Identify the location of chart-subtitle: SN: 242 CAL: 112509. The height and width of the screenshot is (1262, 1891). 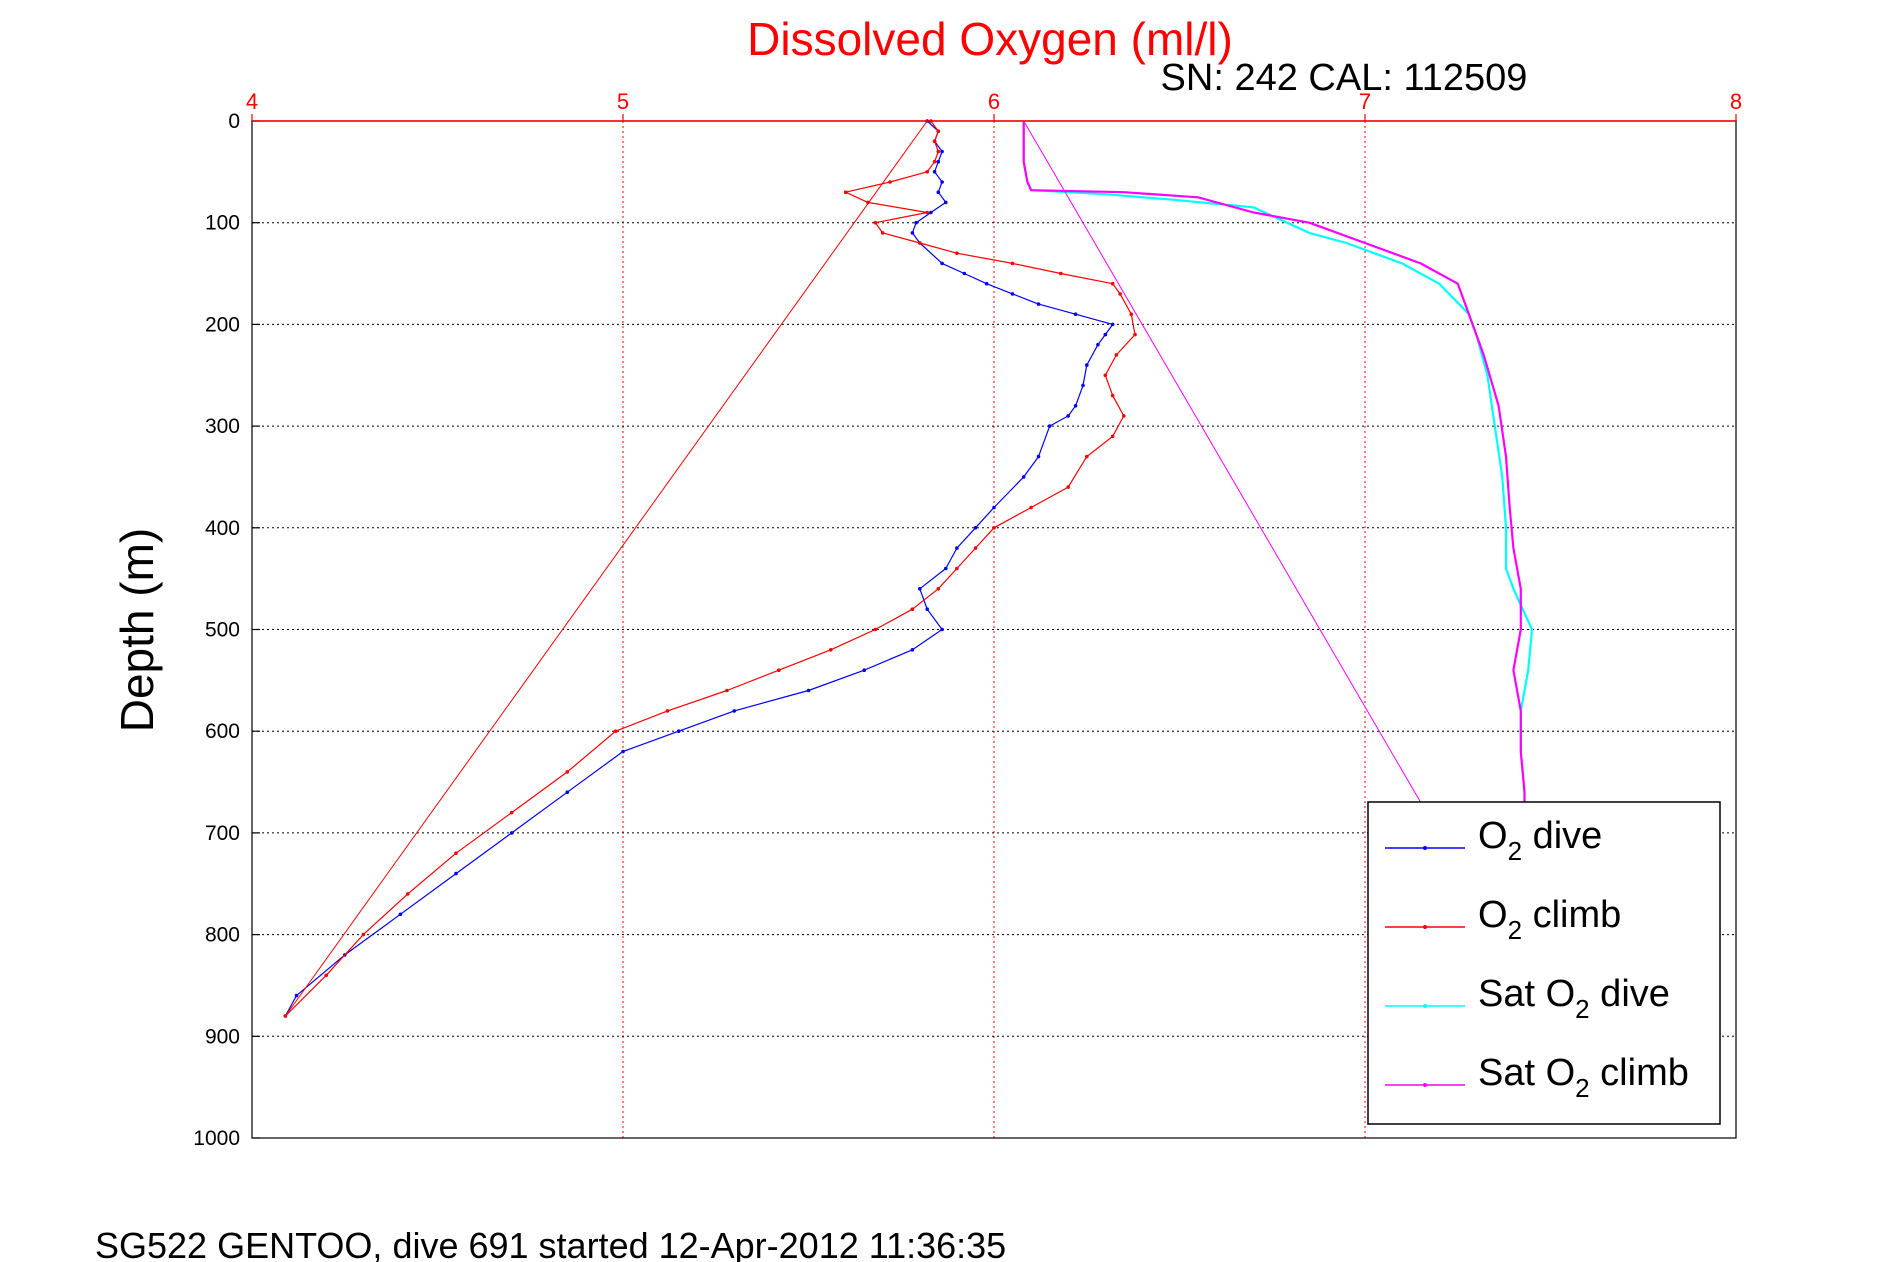
(1344, 78).